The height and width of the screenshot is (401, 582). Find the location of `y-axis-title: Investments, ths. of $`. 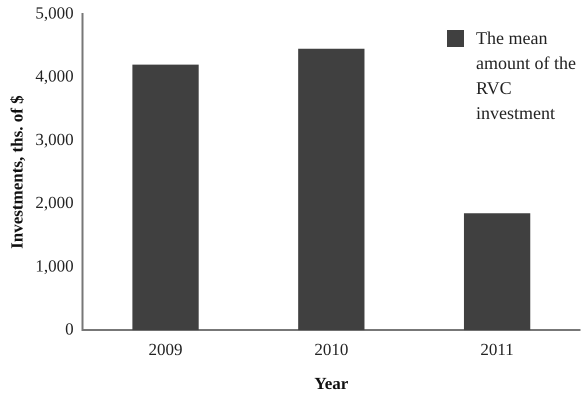

y-axis-title: Investments, ths. of $ is located at coordinates (17, 171).